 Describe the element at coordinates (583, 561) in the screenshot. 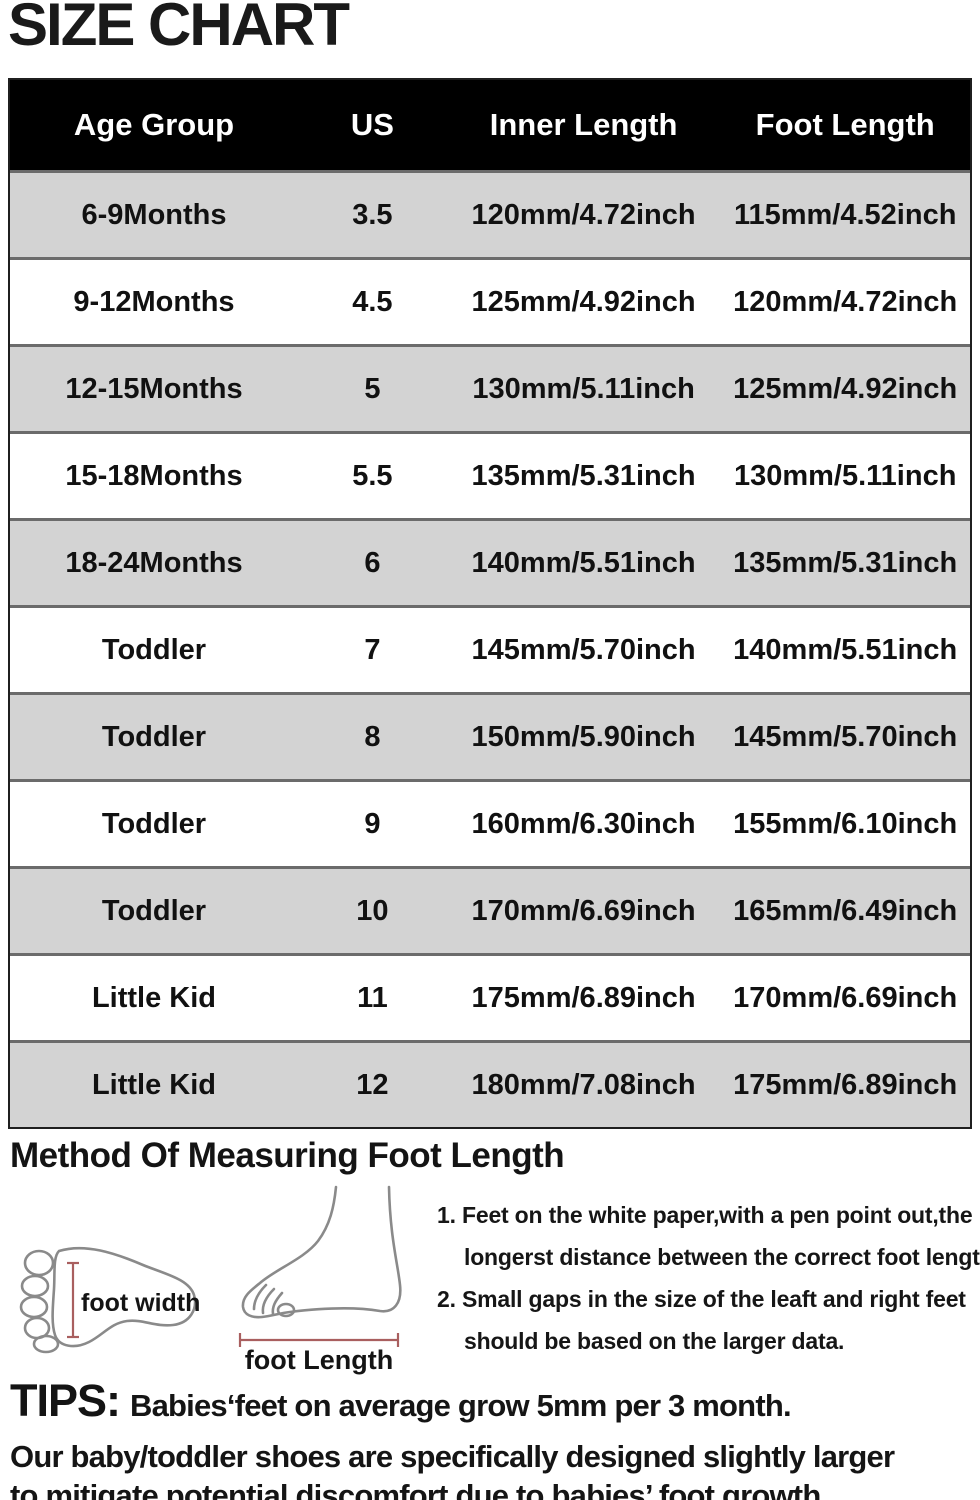

I see `inner-length-cell: 140mm/5.51inch` at that location.